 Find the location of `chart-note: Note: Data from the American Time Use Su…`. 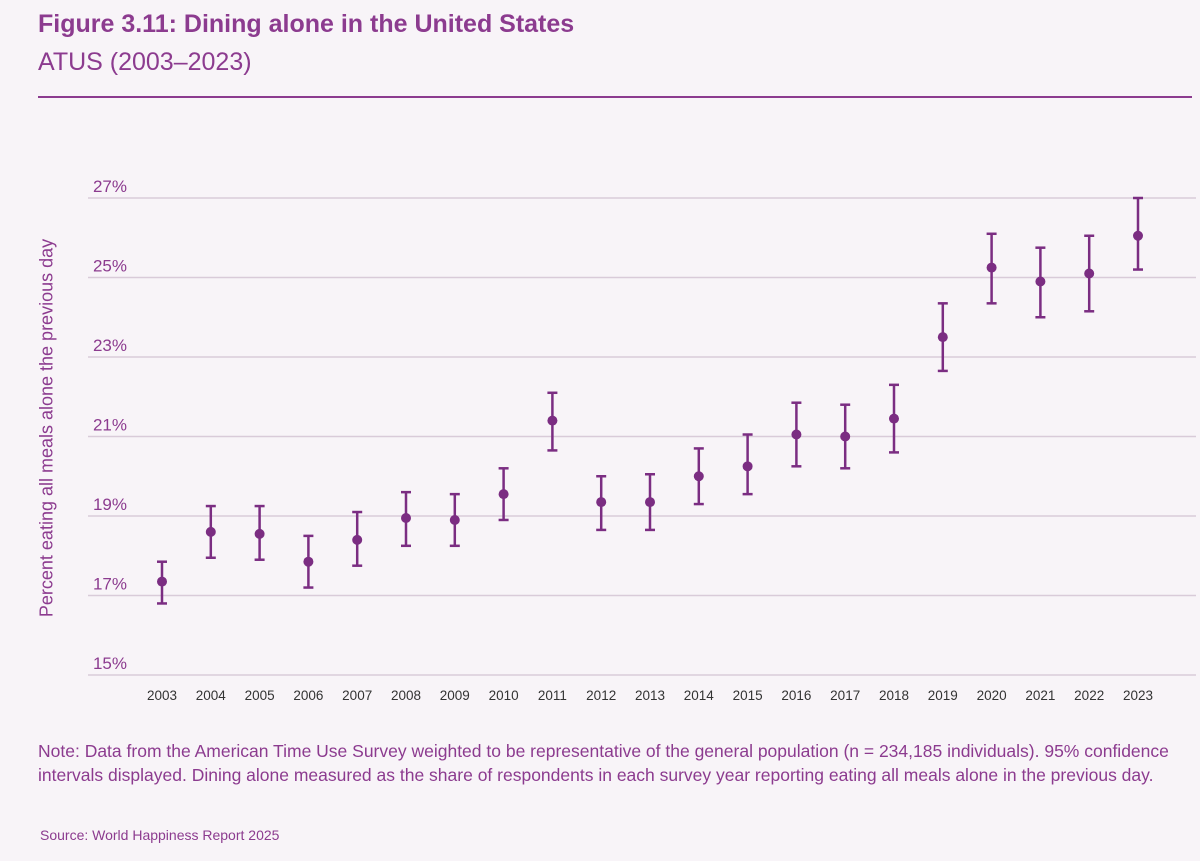

chart-note: Note: Data from the American Time Use Su… is located at coordinates (603, 763).